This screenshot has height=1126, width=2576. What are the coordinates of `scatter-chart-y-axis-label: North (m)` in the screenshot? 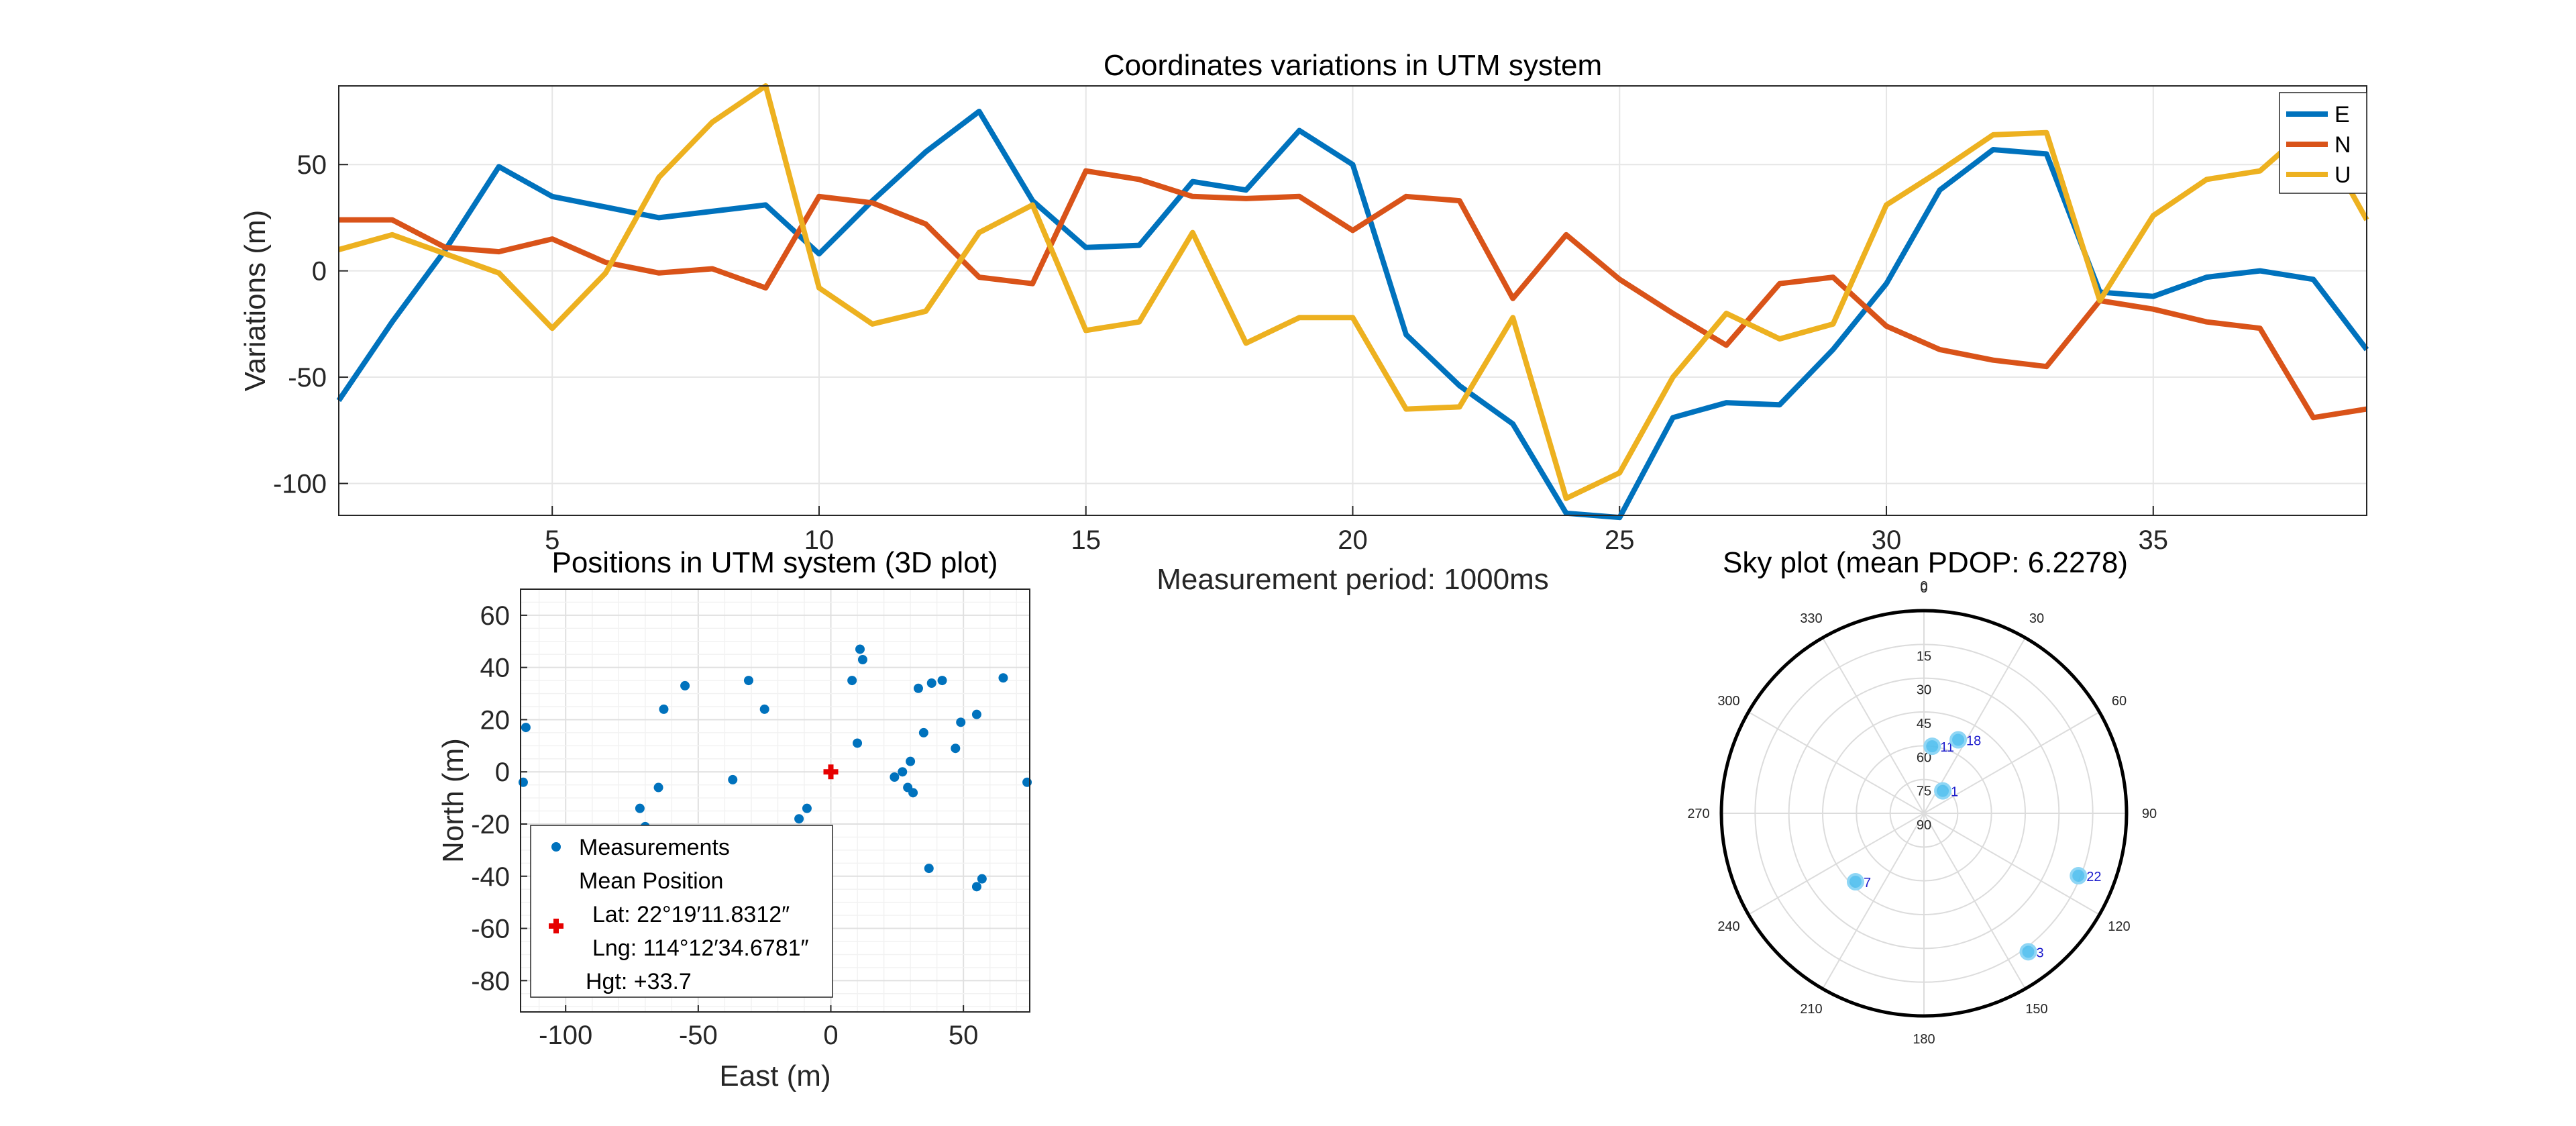 It's located at (453, 800).